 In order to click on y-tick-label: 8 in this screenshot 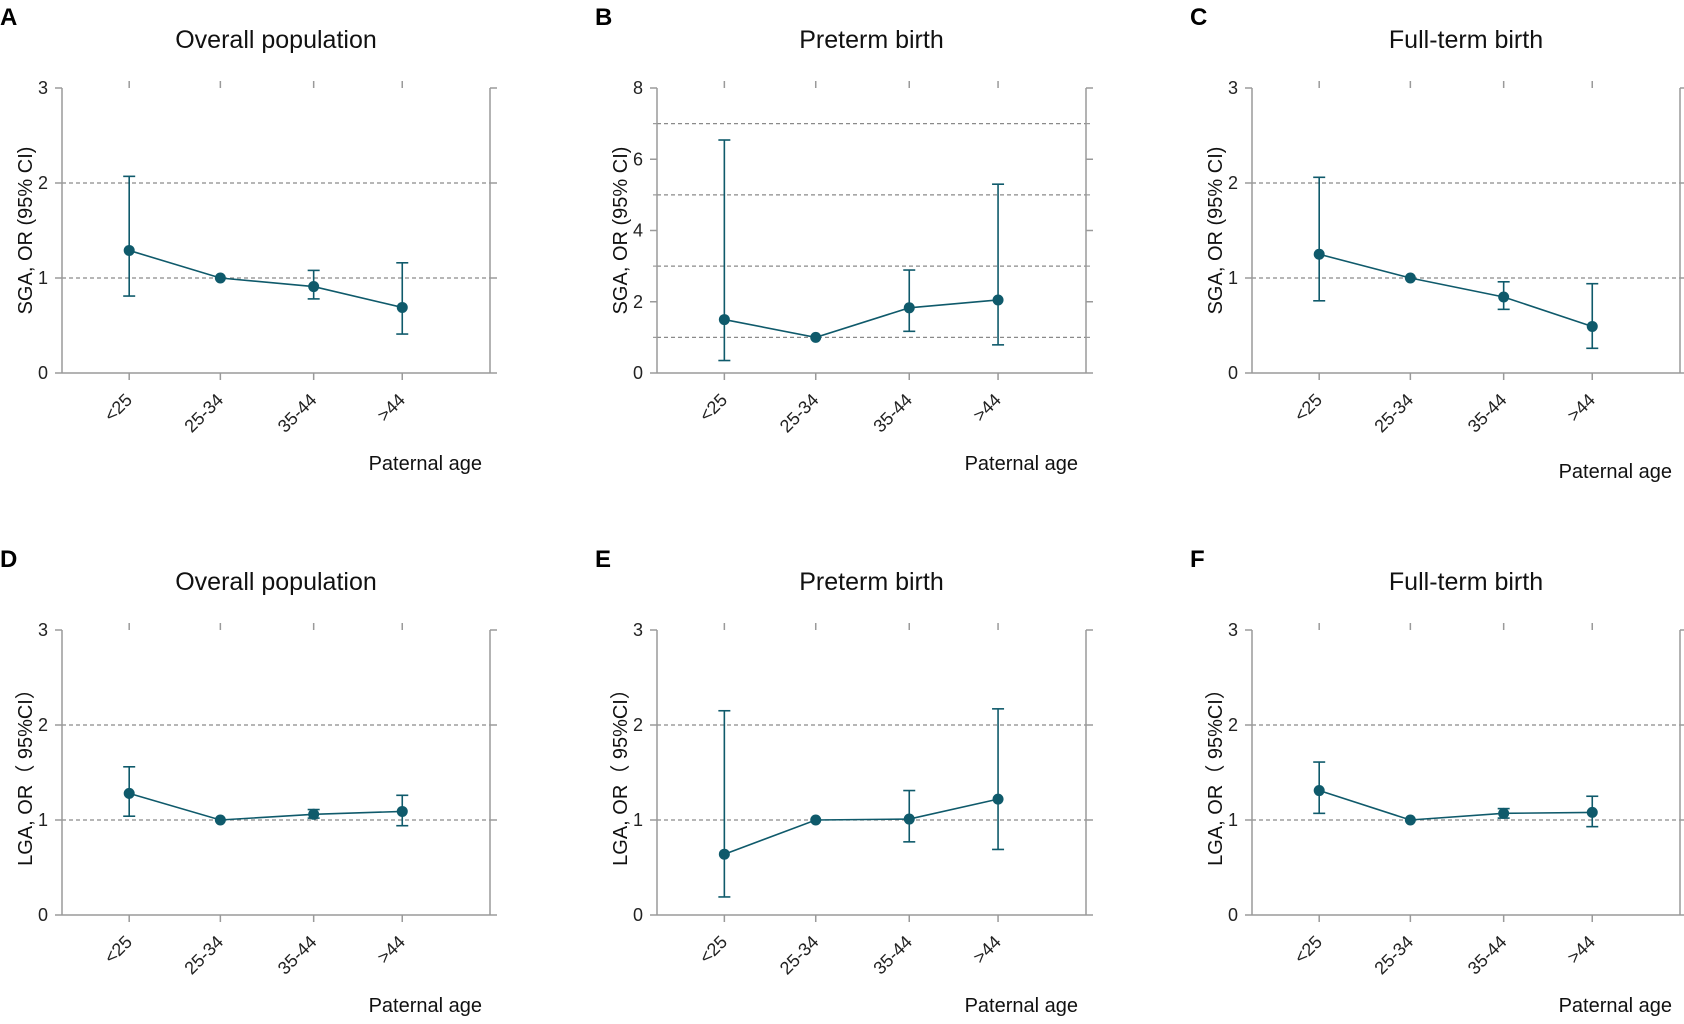, I will do `click(638, 88)`.